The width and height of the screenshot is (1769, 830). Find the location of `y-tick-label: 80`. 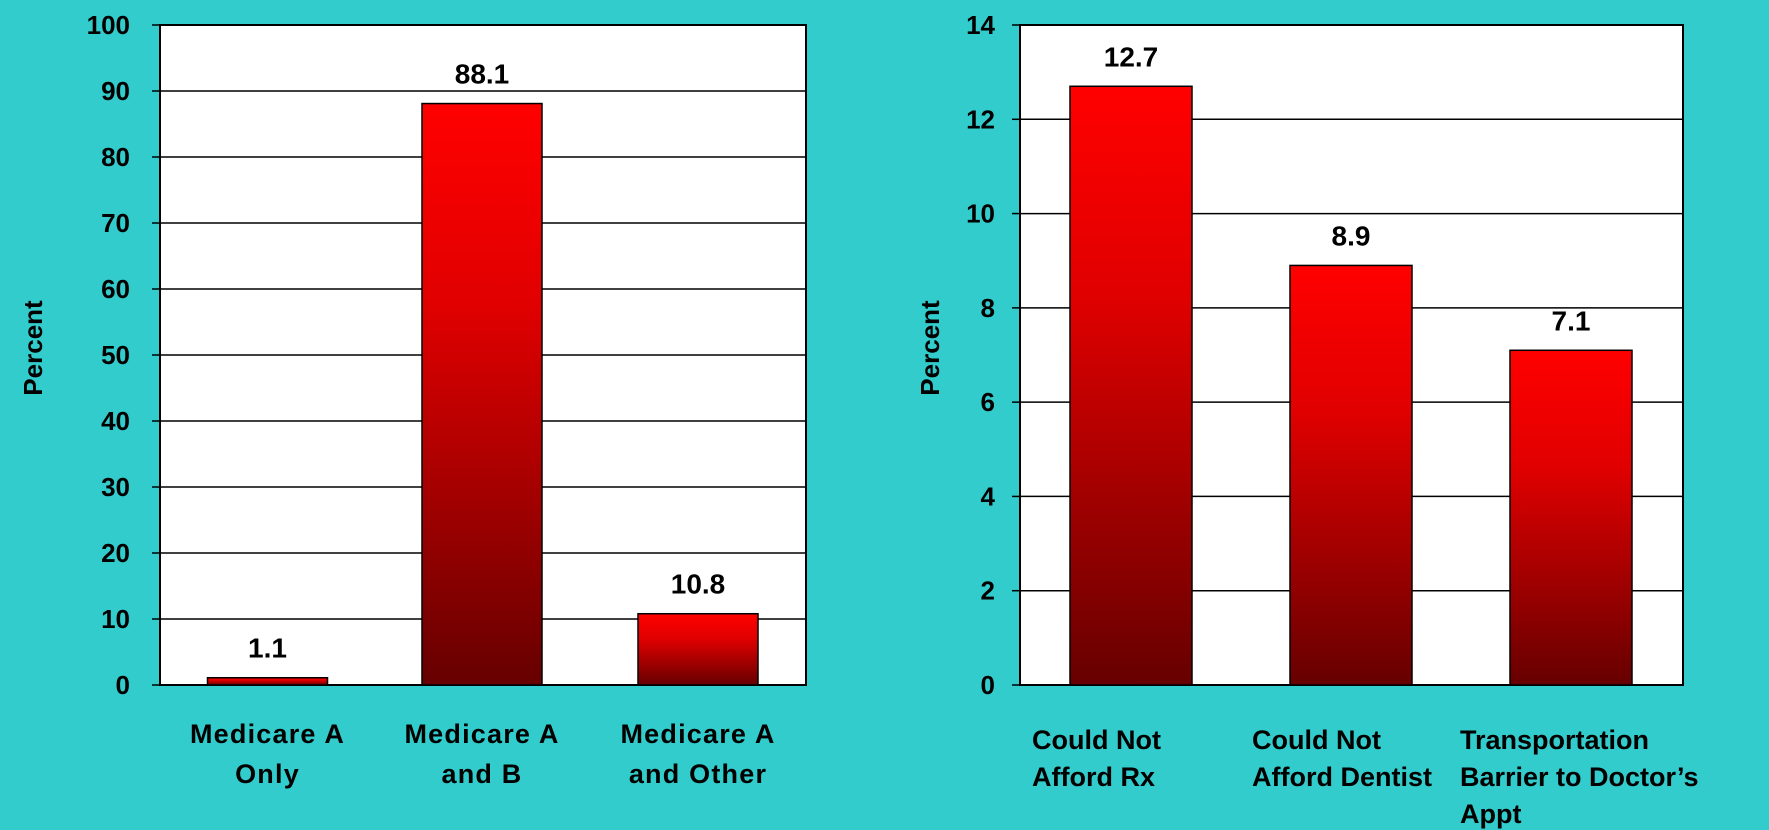

y-tick-label: 80 is located at coordinates (115, 157).